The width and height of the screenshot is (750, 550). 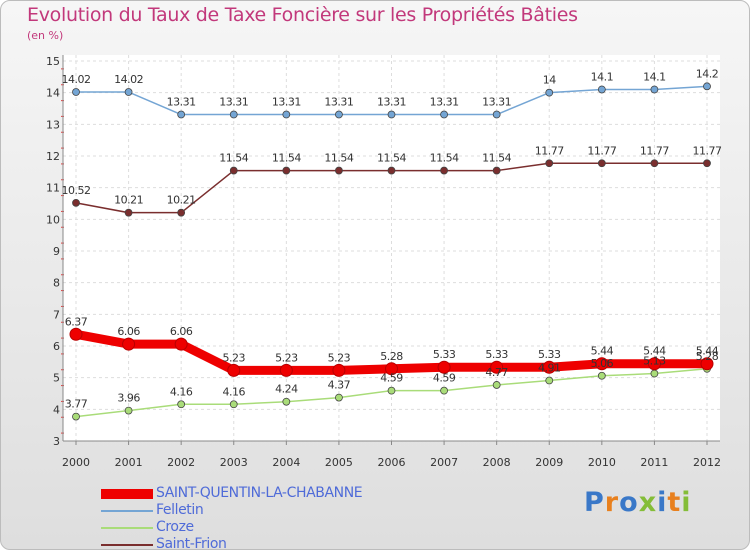 I want to click on legend-label: Croze, so click(x=175, y=527).